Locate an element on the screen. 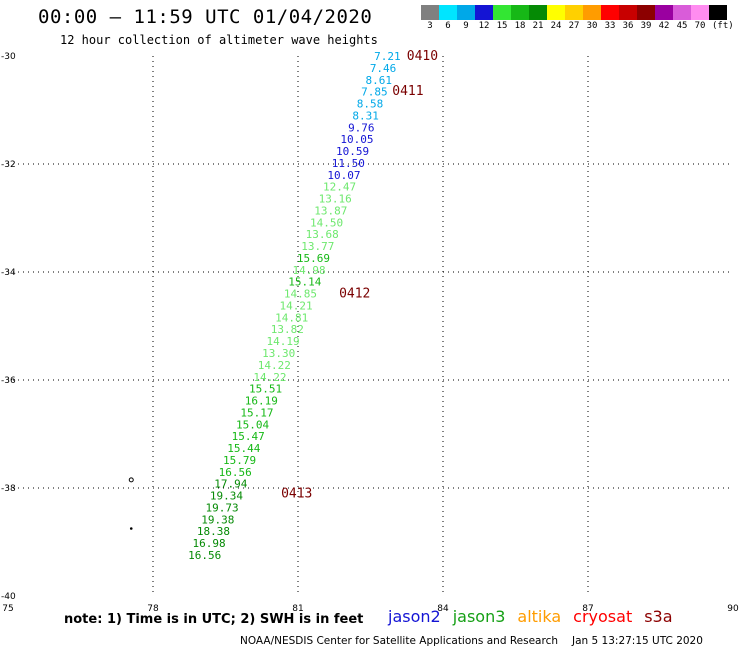  wave-height-label: 17.94 is located at coordinates (230, 484).